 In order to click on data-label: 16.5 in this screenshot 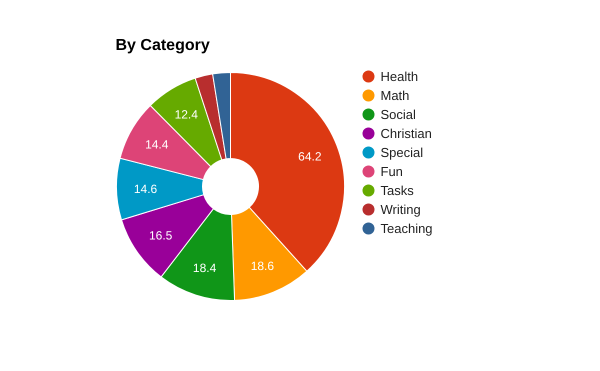, I will do `click(160, 235)`.